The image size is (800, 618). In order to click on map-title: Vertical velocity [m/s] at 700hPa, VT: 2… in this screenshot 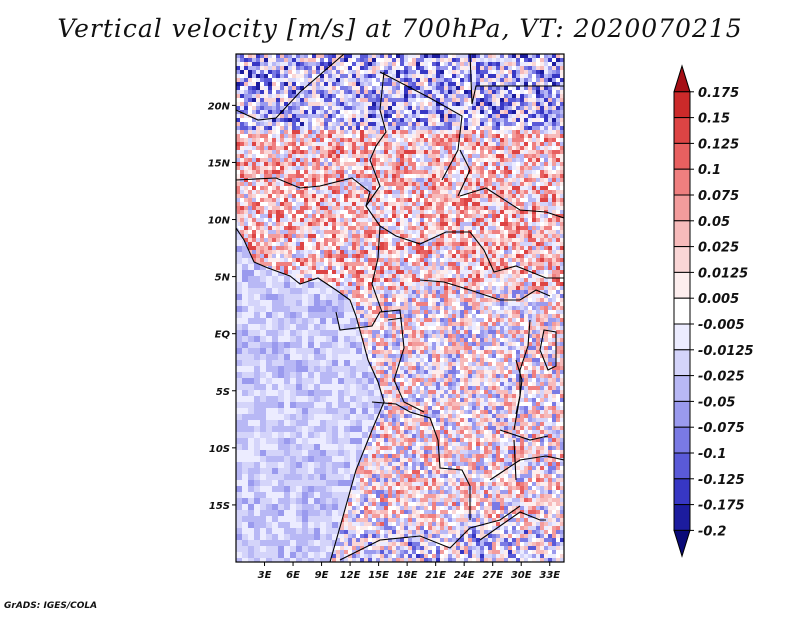, I will do `click(400, 28)`.